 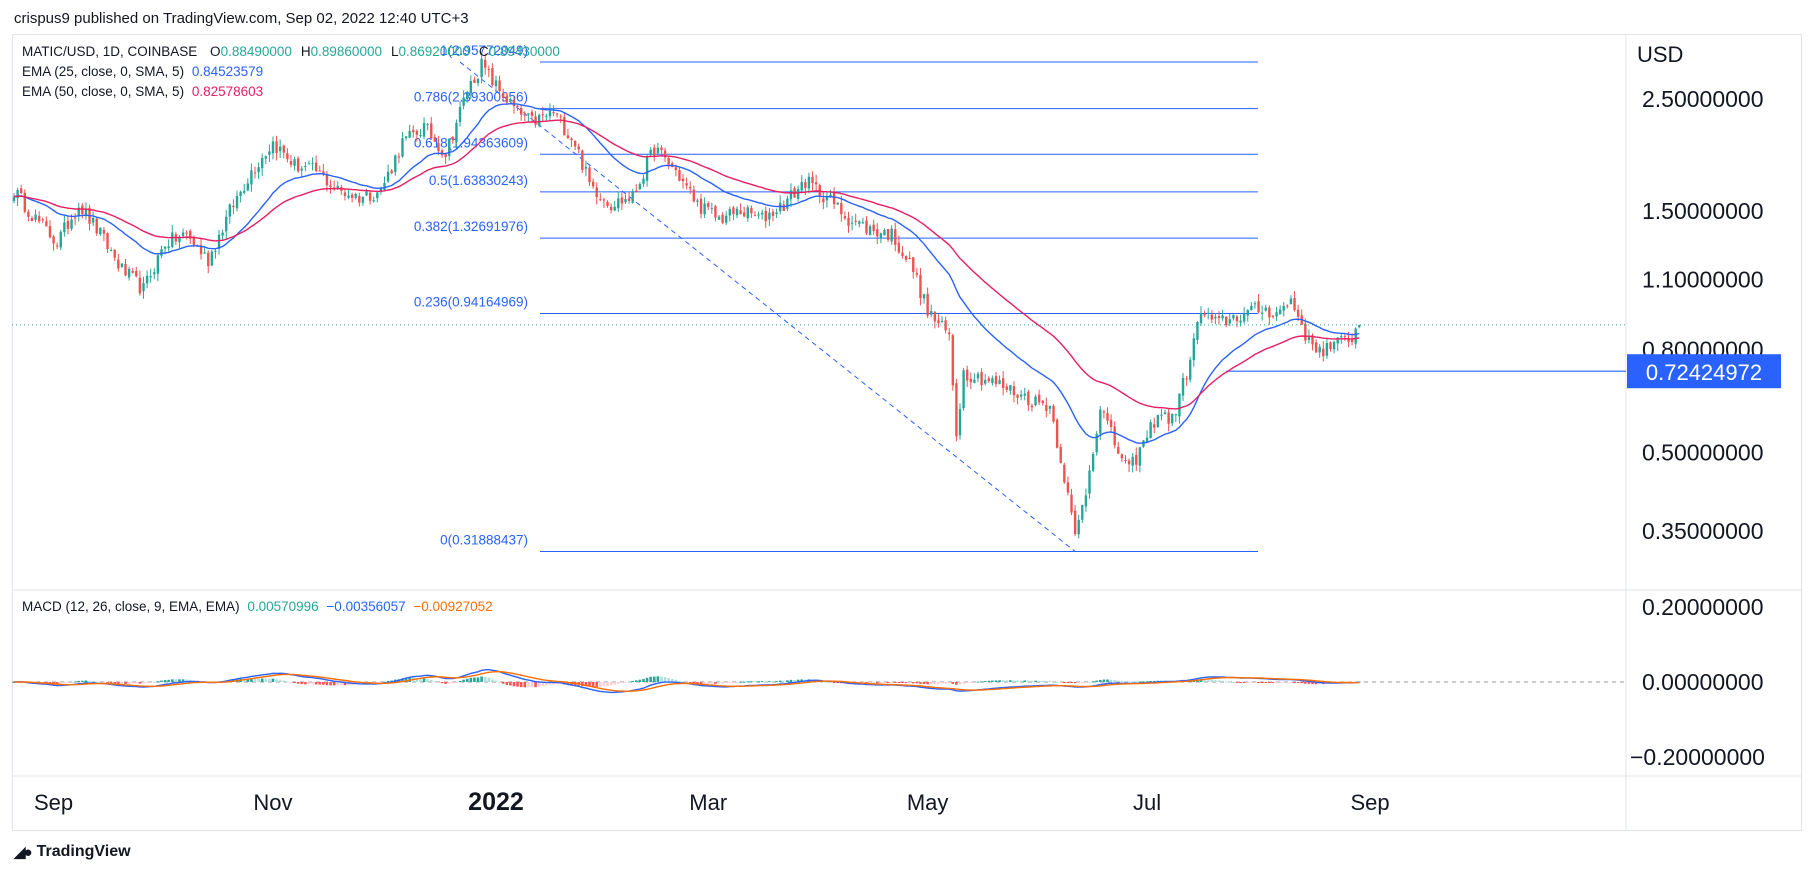 I want to click on y-tick-label: 0.35000000, so click(x=1703, y=531).